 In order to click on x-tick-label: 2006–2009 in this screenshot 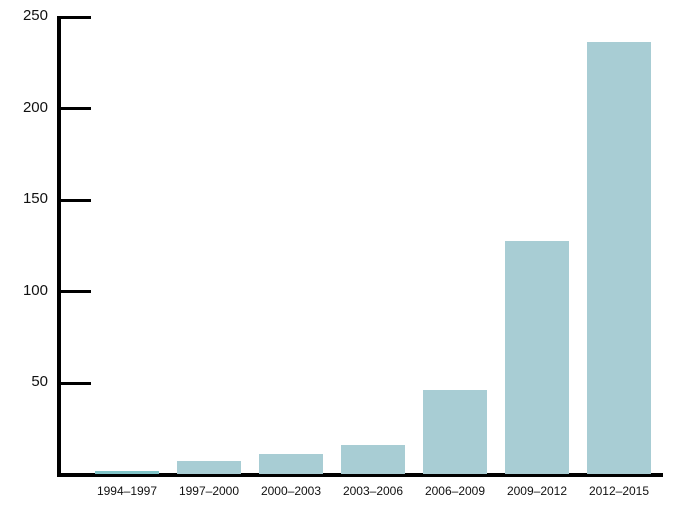, I will do `click(455, 491)`.